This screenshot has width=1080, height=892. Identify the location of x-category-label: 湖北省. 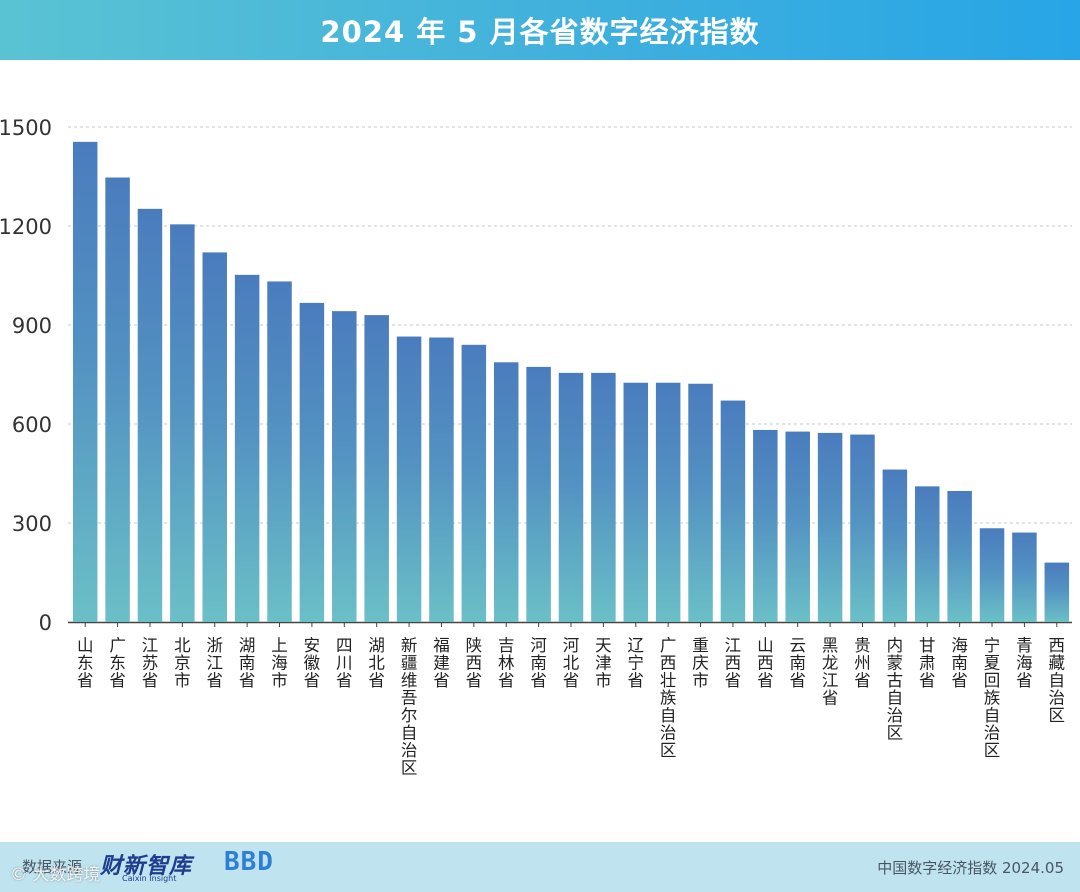
(376, 663).